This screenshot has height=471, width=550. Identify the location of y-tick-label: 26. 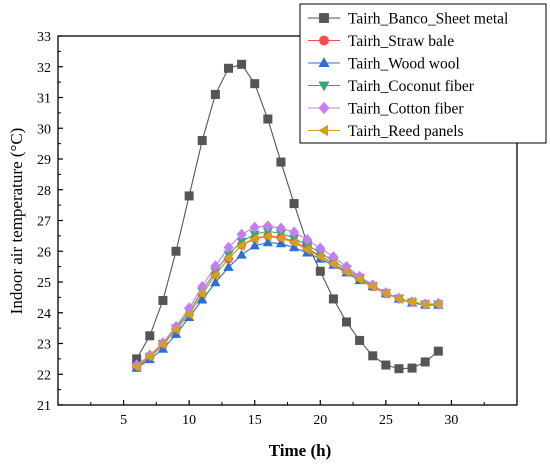
(44, 252).